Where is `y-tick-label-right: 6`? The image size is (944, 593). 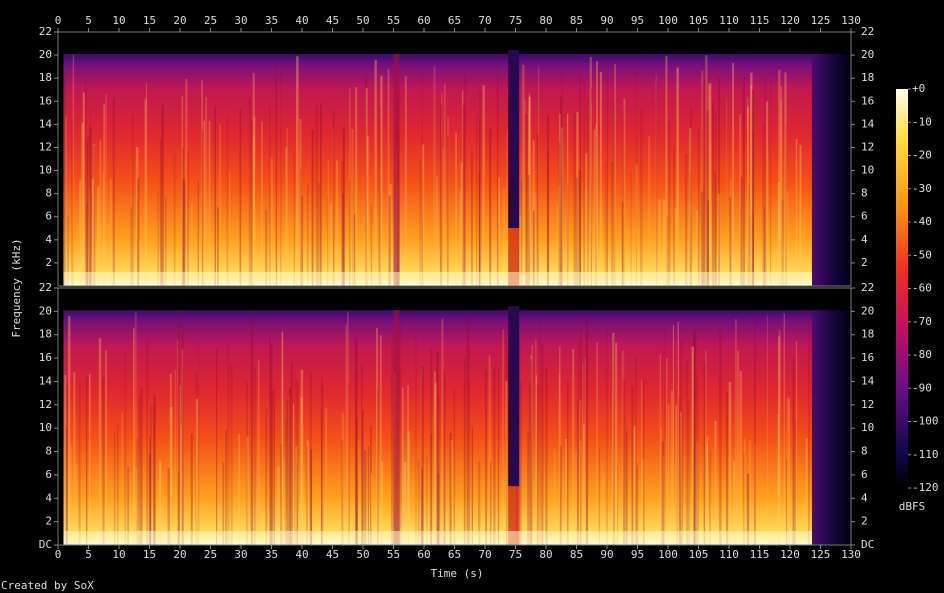 y-tick-label-right: 6 is located at coordinates (864, 474).